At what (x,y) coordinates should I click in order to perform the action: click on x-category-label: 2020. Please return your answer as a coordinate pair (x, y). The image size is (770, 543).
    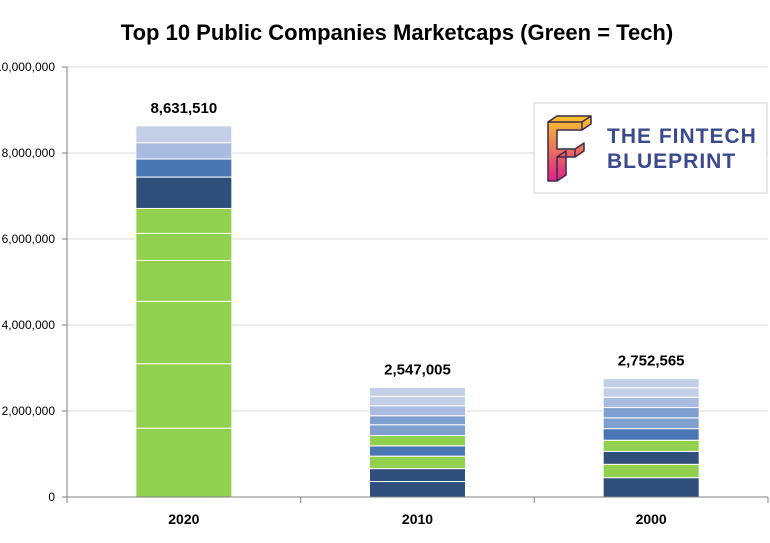
    Looking at the image, I should click on (183, 519).